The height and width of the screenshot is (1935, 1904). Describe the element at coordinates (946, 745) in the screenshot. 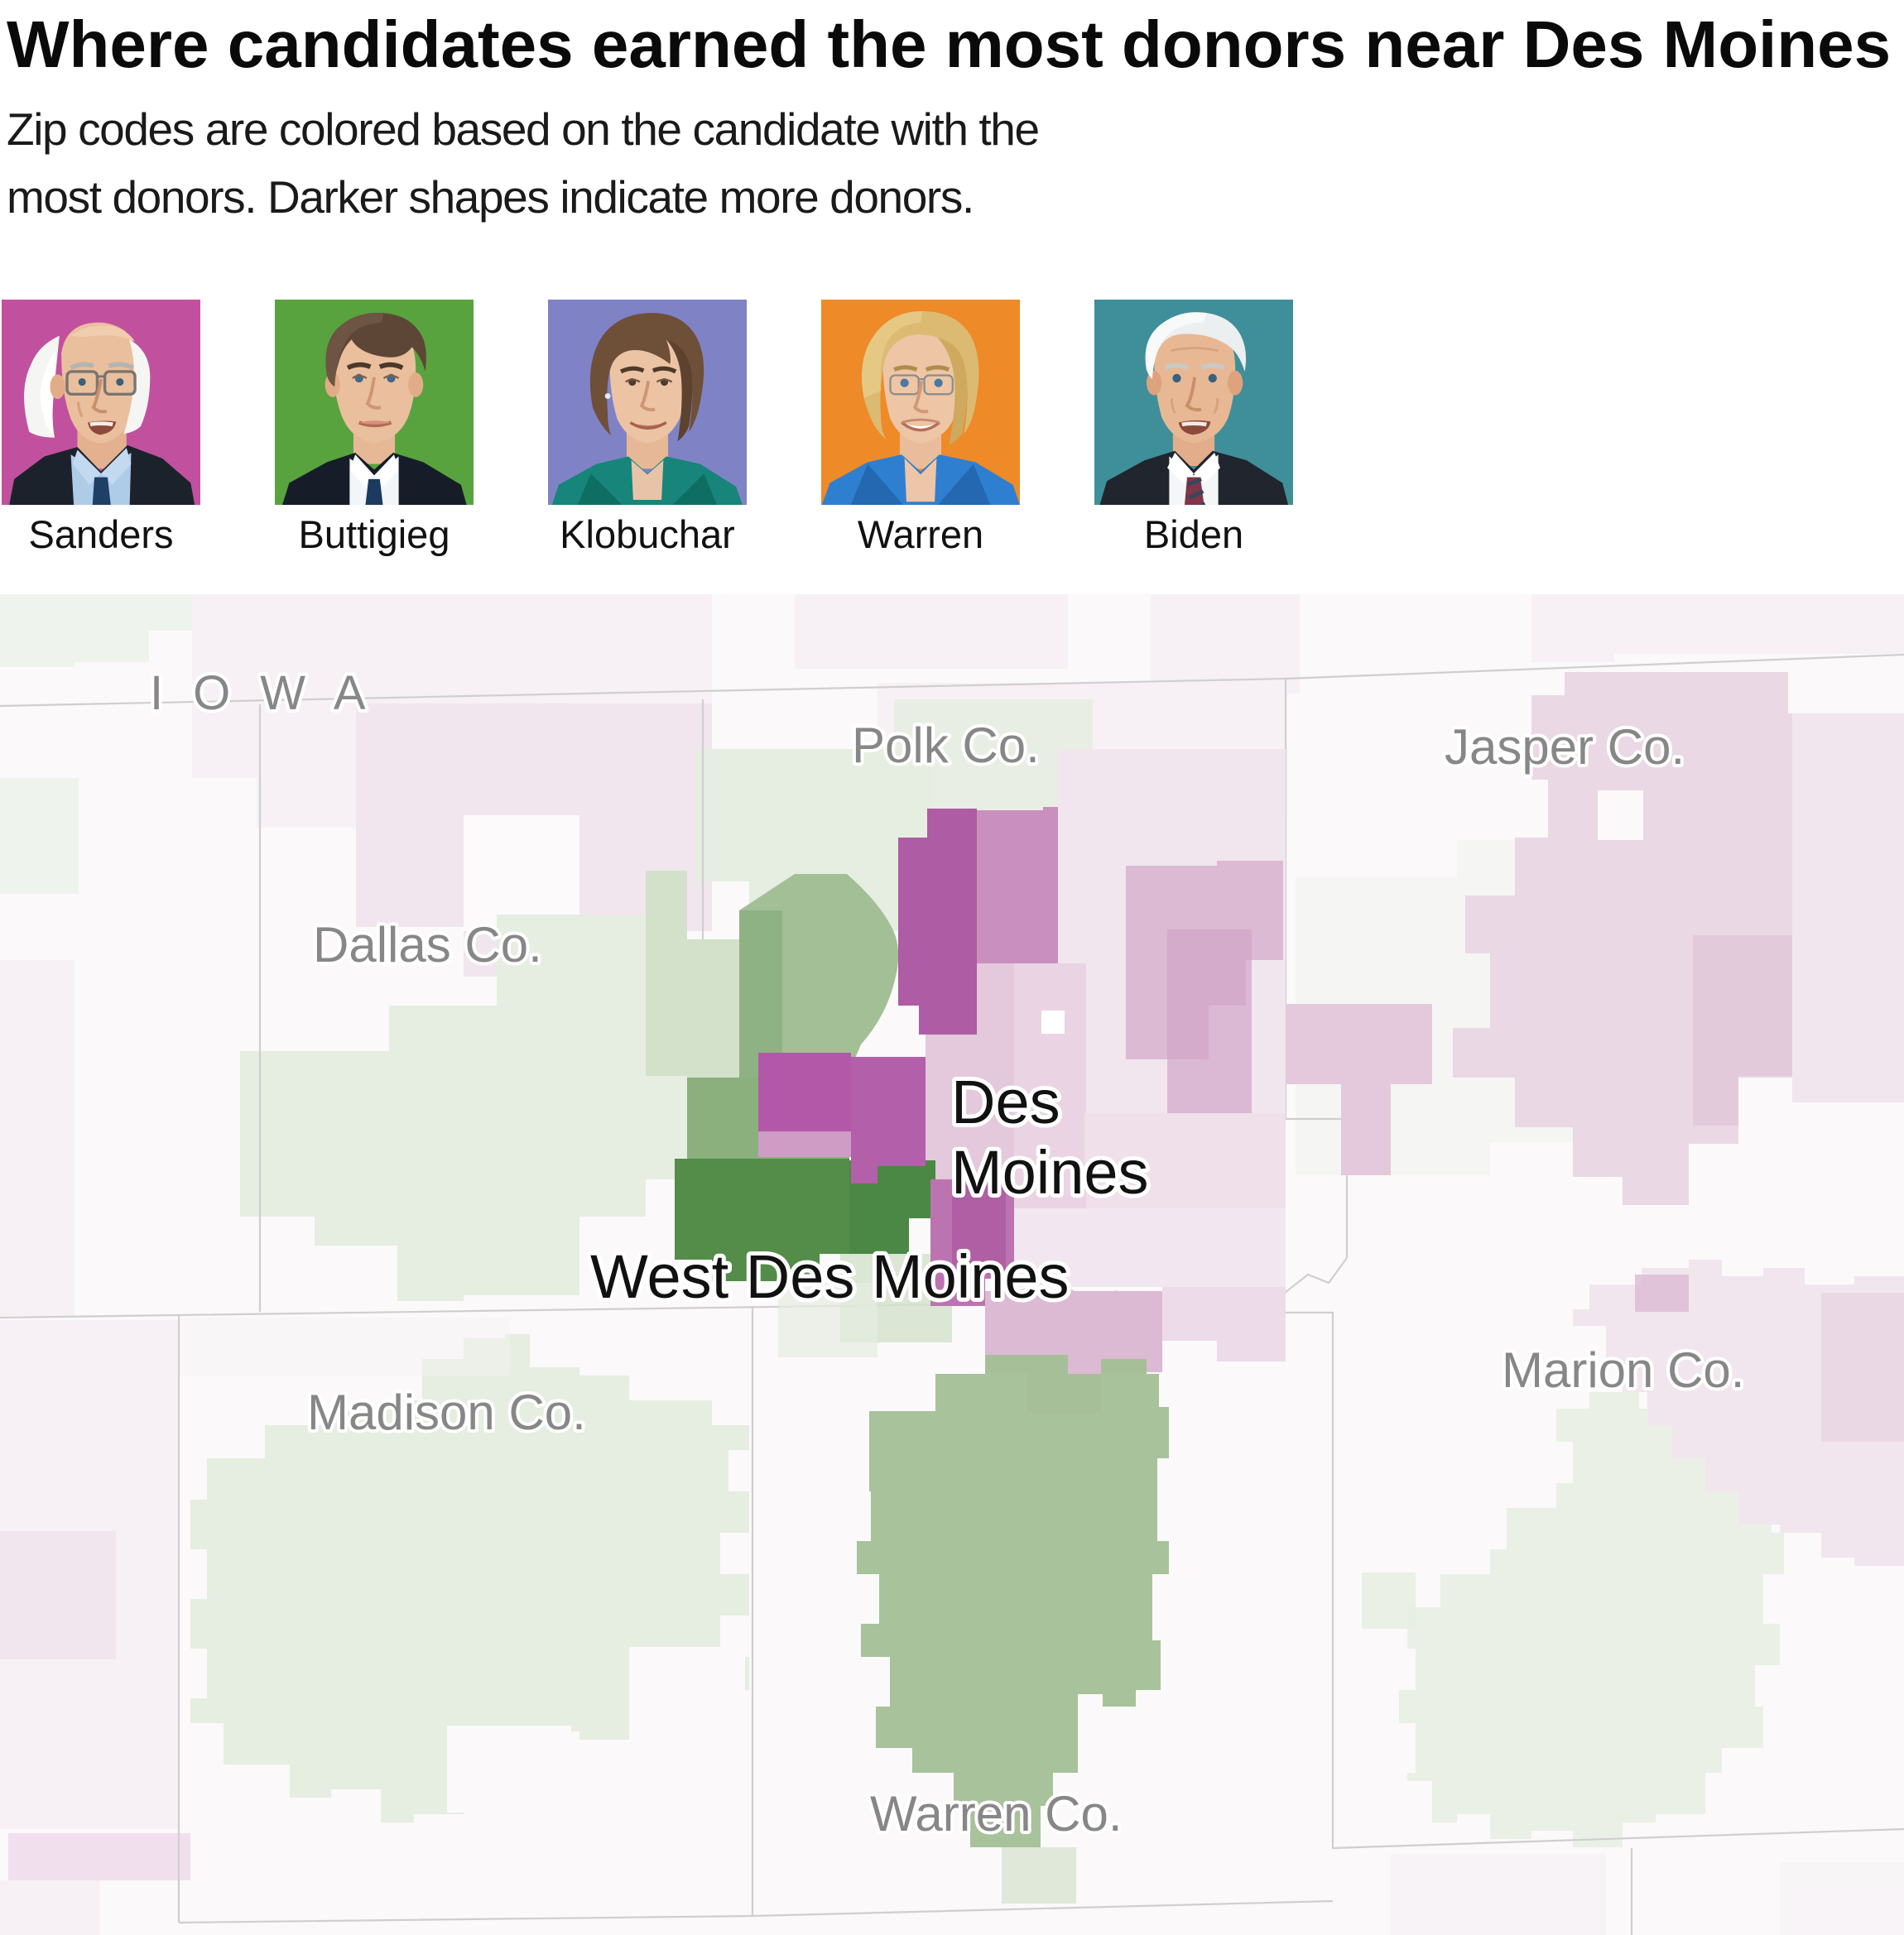

I see `svg-text: Polk Co.` at that location.